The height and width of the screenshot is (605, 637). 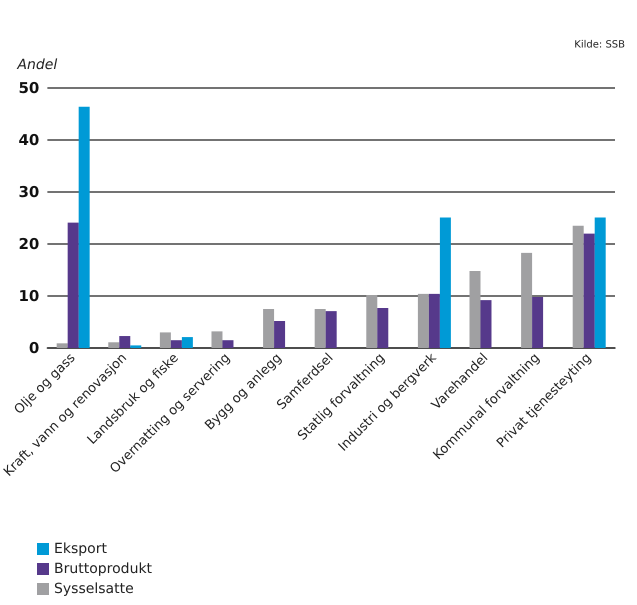 What do you see at coordinates (37, 65) in the screenshot?
I see `y-axis-title: Andel` at bounding box center [37, 65].